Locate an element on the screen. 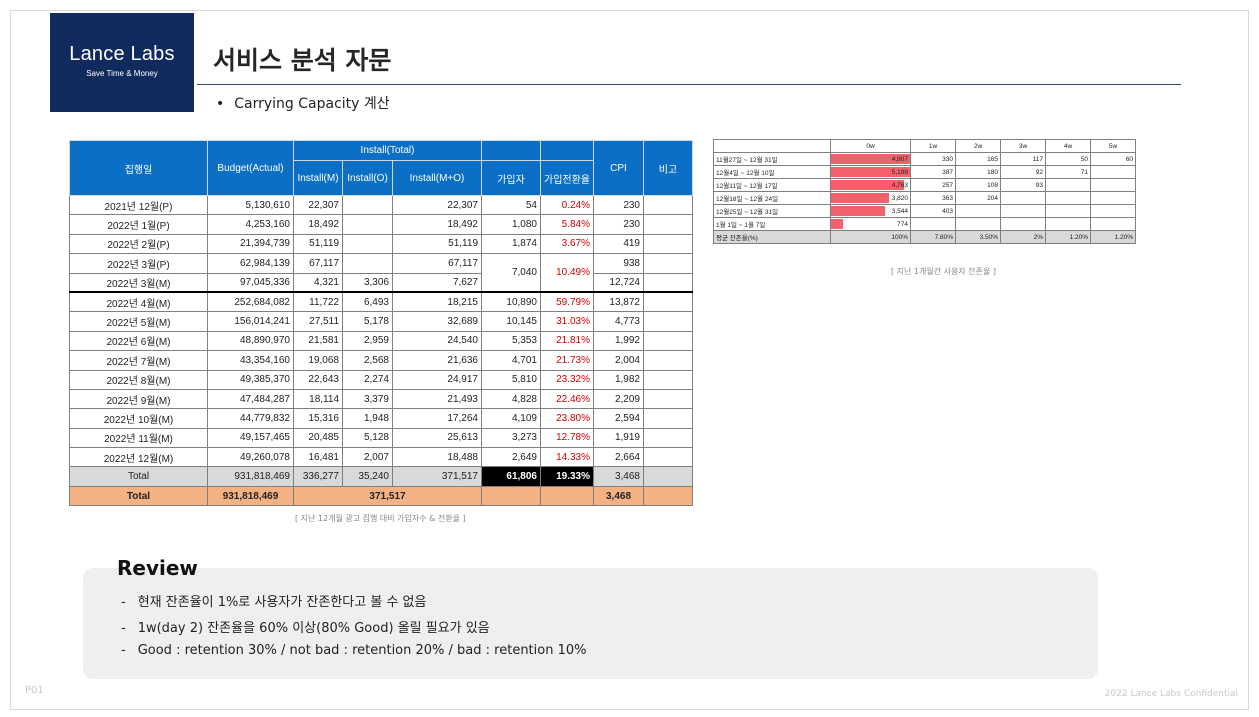 Image resolution: width=1259 pixels, height=717 pixels. table-caption: [ 지난 12개월 광고 집행 대비 가입자수 & 전환율 ] is located at coordinates (380, 518).